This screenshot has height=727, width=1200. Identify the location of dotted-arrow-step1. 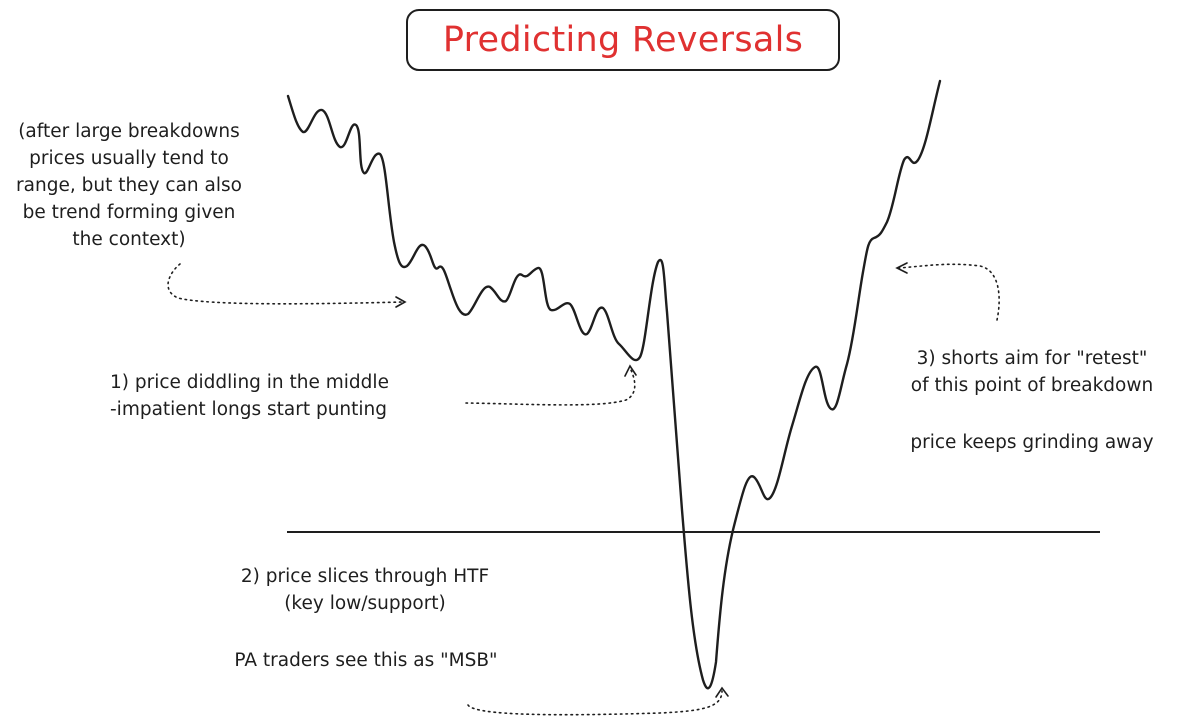
(551, 385).